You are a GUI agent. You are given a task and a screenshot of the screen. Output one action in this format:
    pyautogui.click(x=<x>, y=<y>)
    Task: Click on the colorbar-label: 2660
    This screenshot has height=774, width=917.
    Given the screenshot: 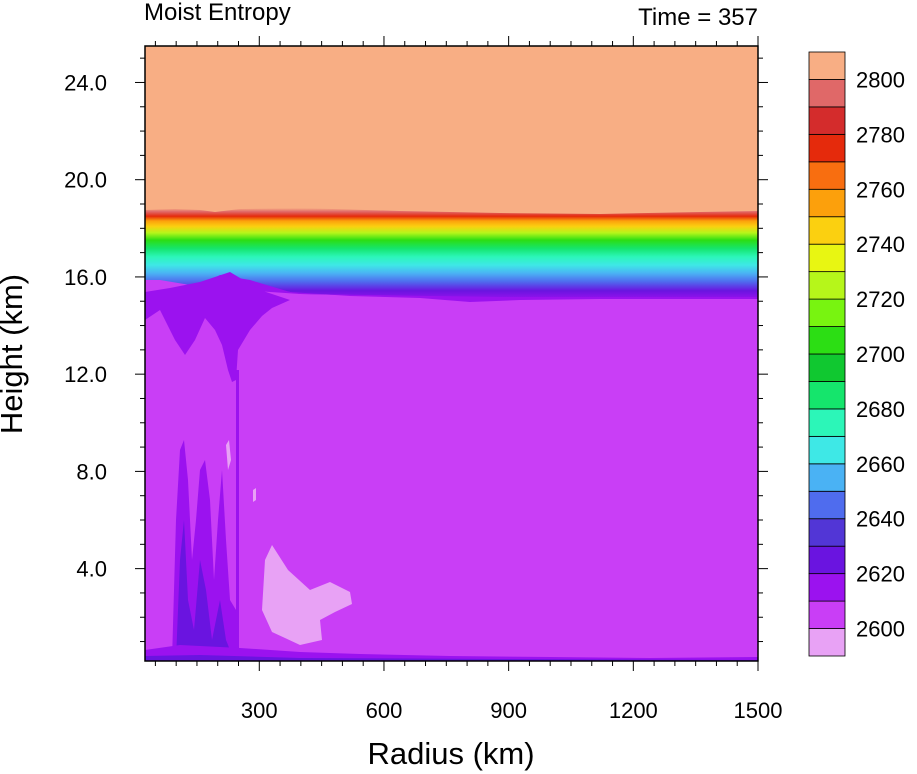 What is the action you would take?
    pyautogui.click(x=880, y=464)
    